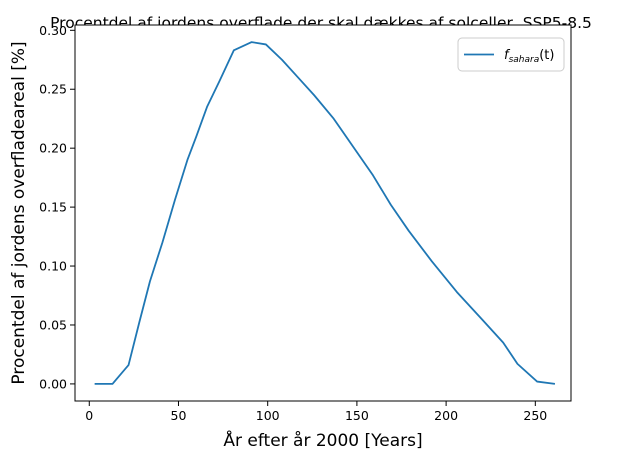 The image size is (623, 466). Describe the element at coordinates (357, 415) in the screenshot. I see `x-tick-label: 150` at that location.